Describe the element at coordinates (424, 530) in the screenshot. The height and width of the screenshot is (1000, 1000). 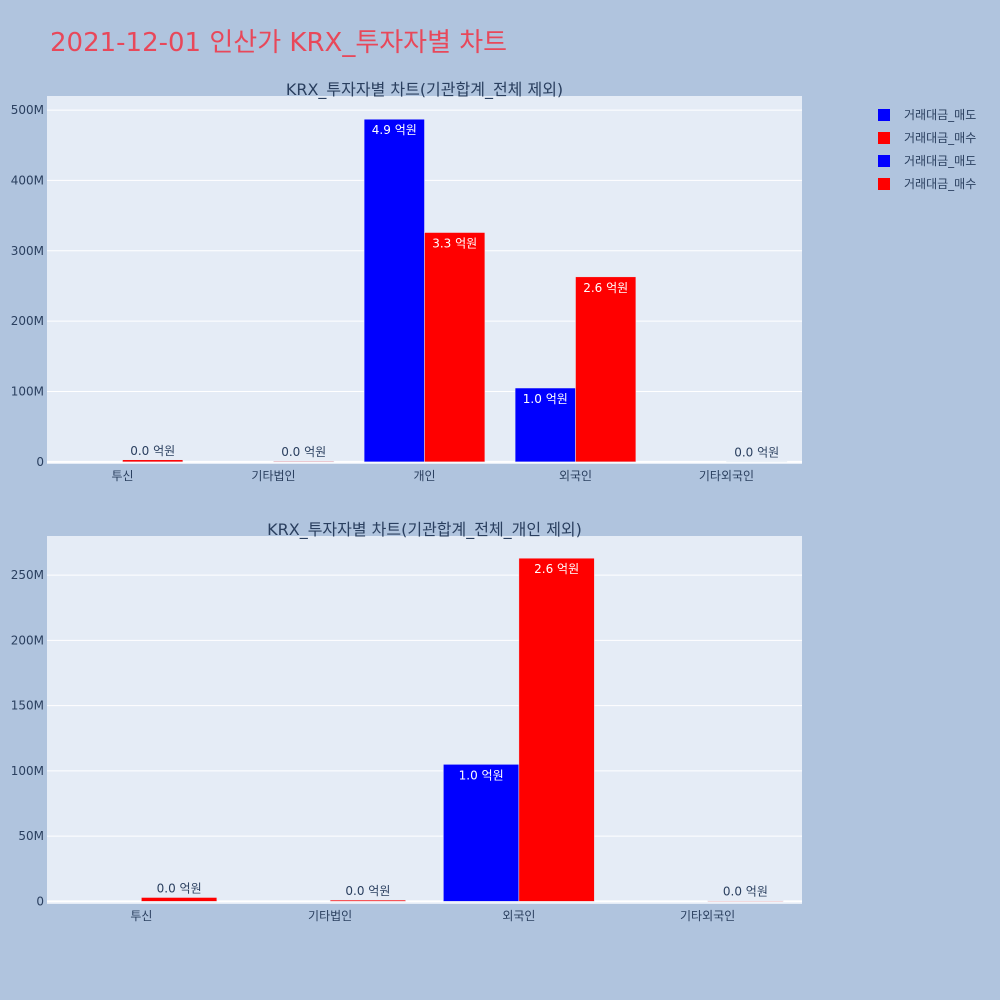
I see `subplot-title: KRX_투자자별 차트(기관합계_전체_개인 제외)` at that location.